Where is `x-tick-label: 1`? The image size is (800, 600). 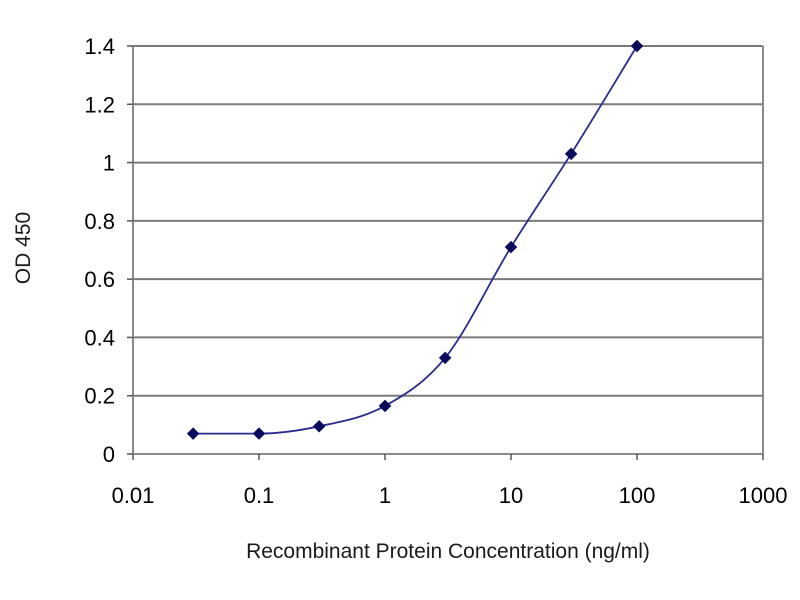
x-tick-label: 1 is located at coordinates (385, 495).